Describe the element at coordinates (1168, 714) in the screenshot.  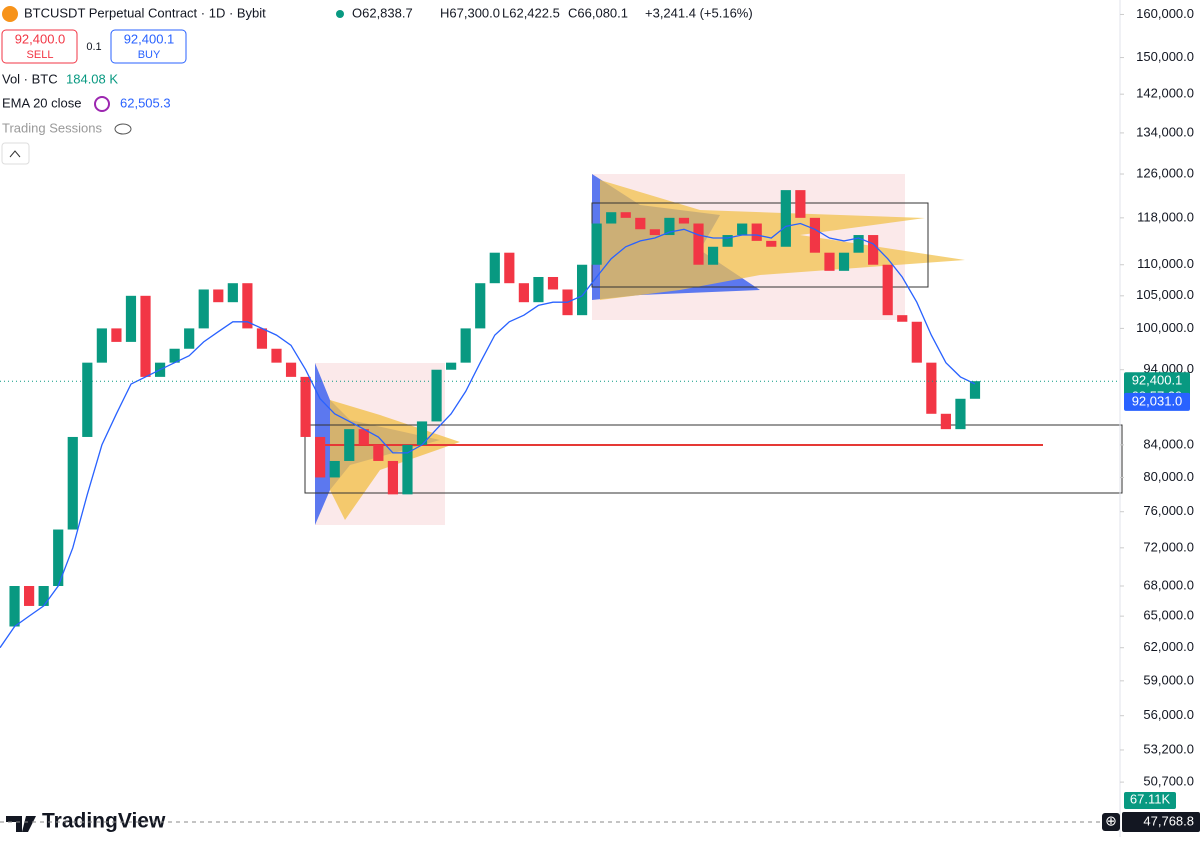
I see `y-tick-label: 56,000.0` at that location.